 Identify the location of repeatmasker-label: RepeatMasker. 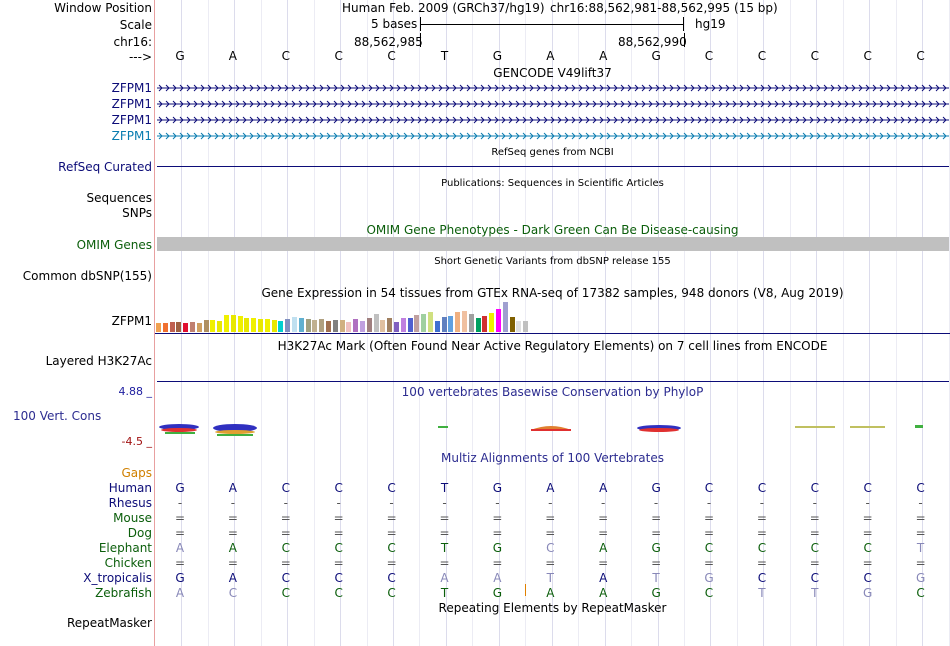
(109, 623).